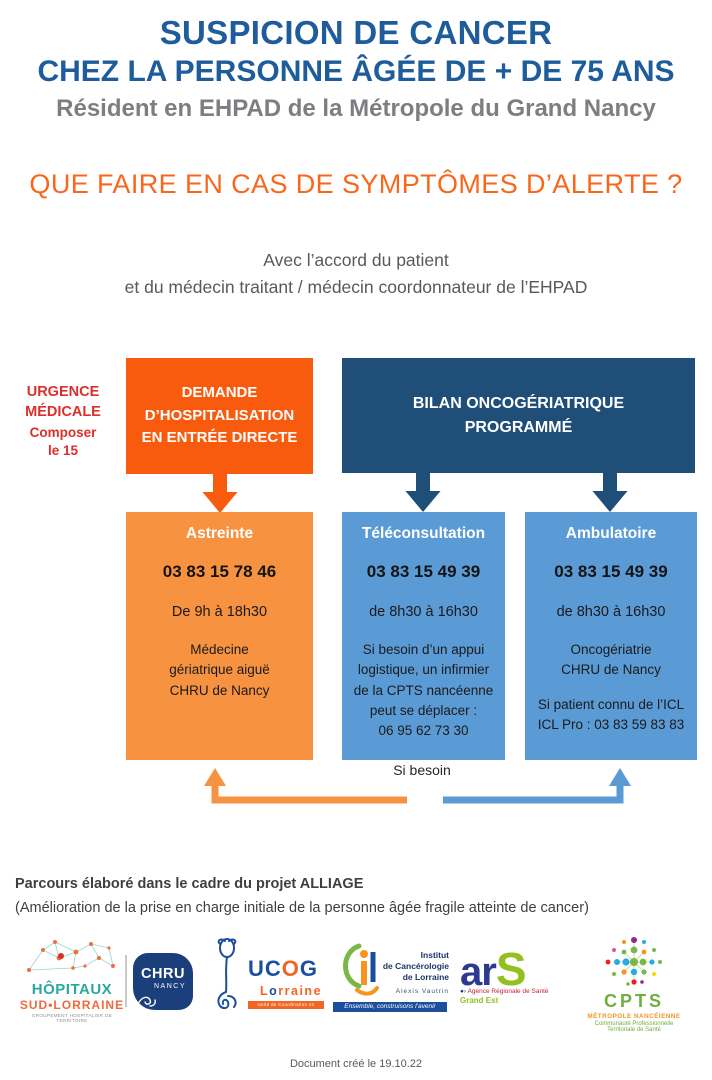  Describe the element at coordinates (356, 1064) in the screenshot. I see `document-created-date: Document créé le 19.10.22` at that location.